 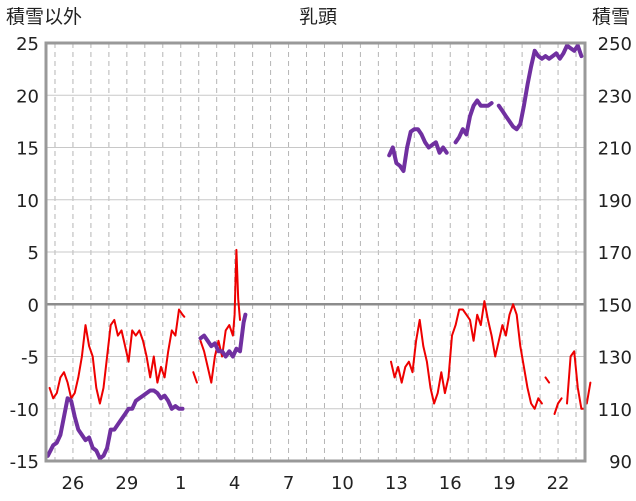 I want to click on x-tick-label: 29, so click(x=126, y=483).